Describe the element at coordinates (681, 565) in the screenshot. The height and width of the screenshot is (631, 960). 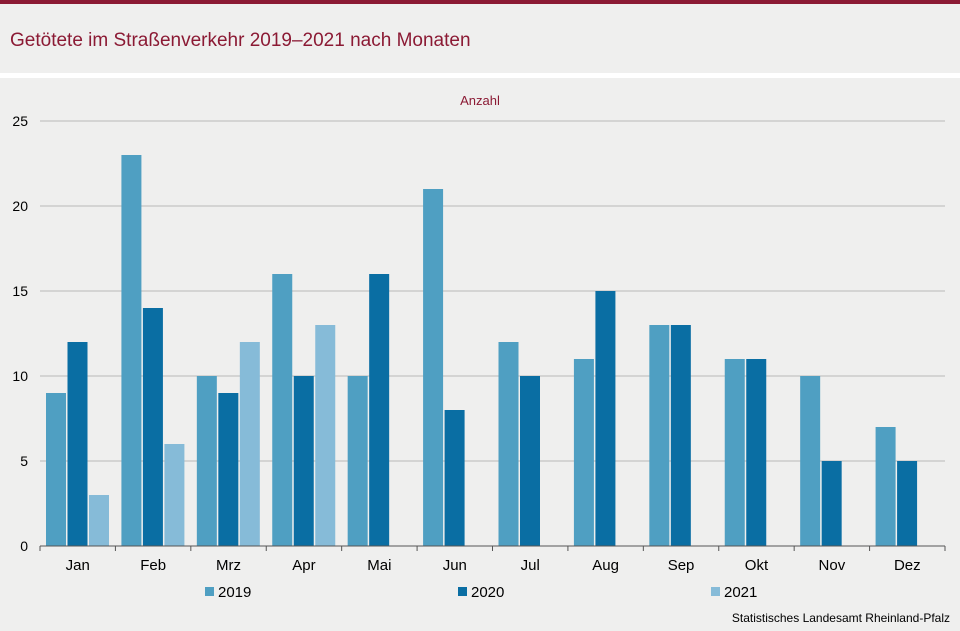
I see `x-tick-label: Sep` at that location.